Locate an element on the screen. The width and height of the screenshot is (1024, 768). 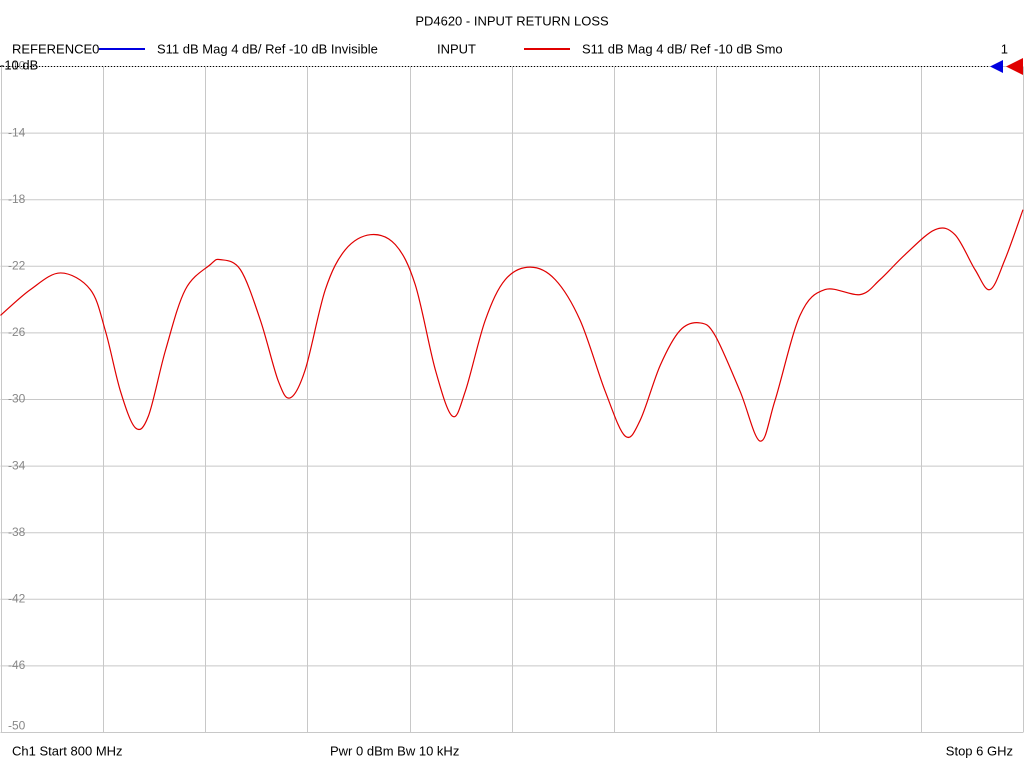
reference-label: -10 dB is located at coordinates (19, 64).